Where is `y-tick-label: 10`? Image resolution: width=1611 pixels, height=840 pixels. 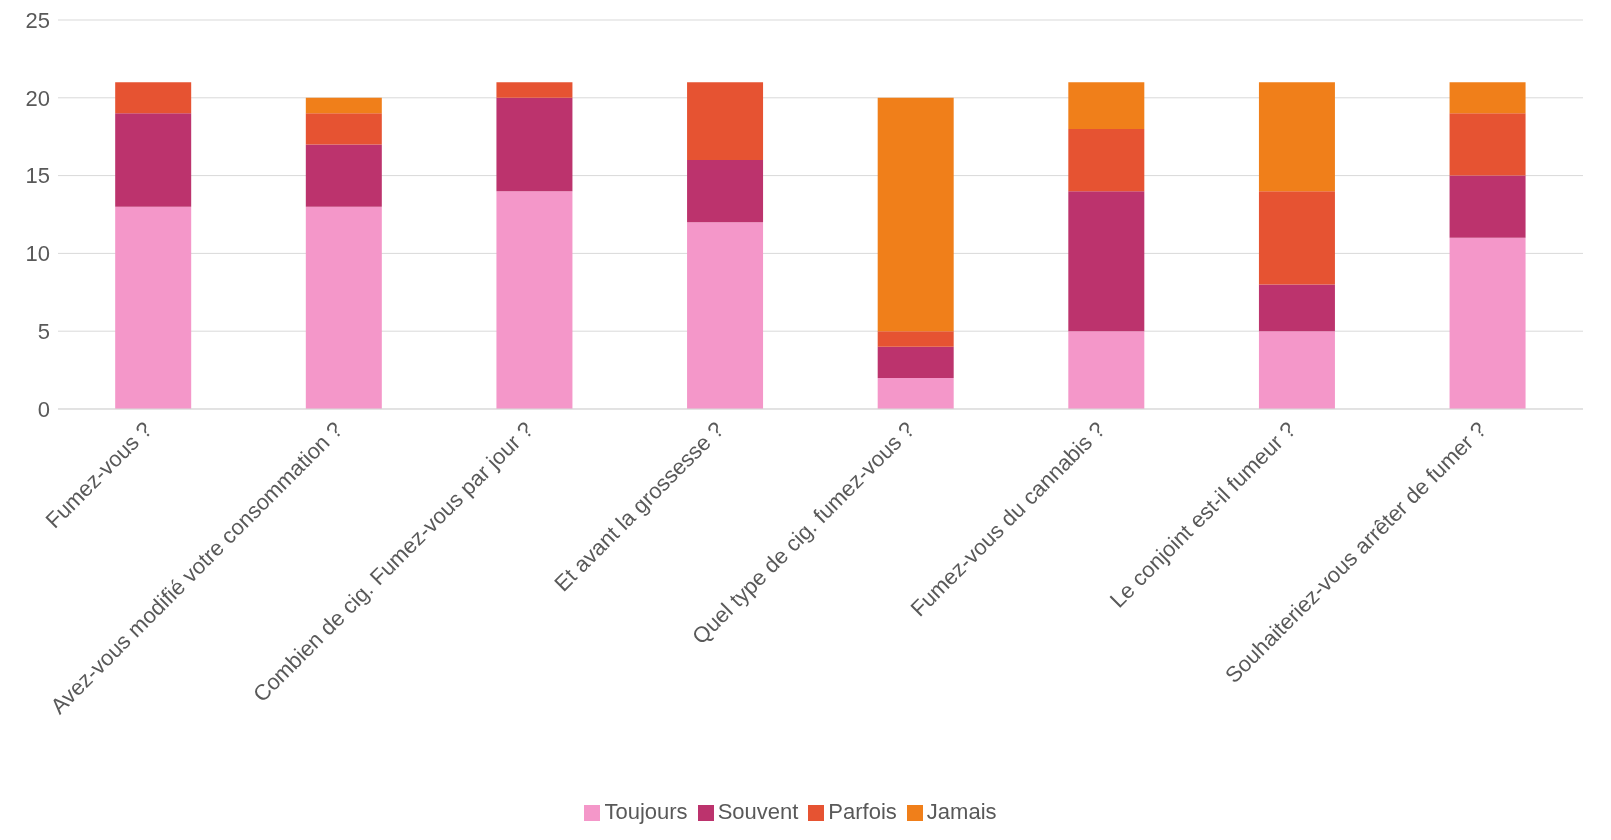 y-tick-label: 10 is located at coordinates (37, 254).